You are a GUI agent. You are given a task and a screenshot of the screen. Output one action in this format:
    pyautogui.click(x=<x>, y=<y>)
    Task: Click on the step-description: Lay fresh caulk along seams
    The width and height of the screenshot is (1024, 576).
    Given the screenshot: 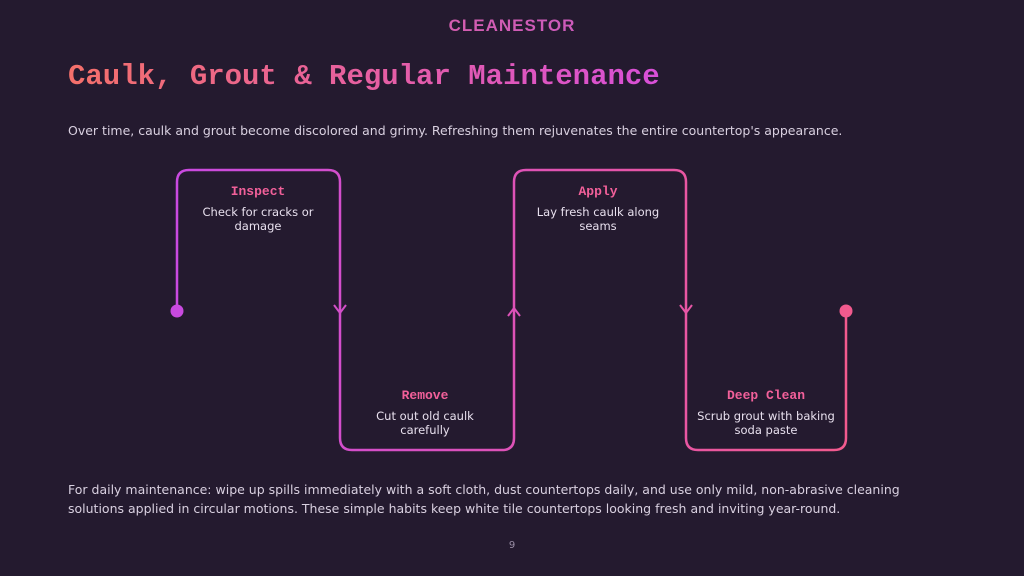 What is the action you would take?
    pyautogui.click(x=598, y=219)
    